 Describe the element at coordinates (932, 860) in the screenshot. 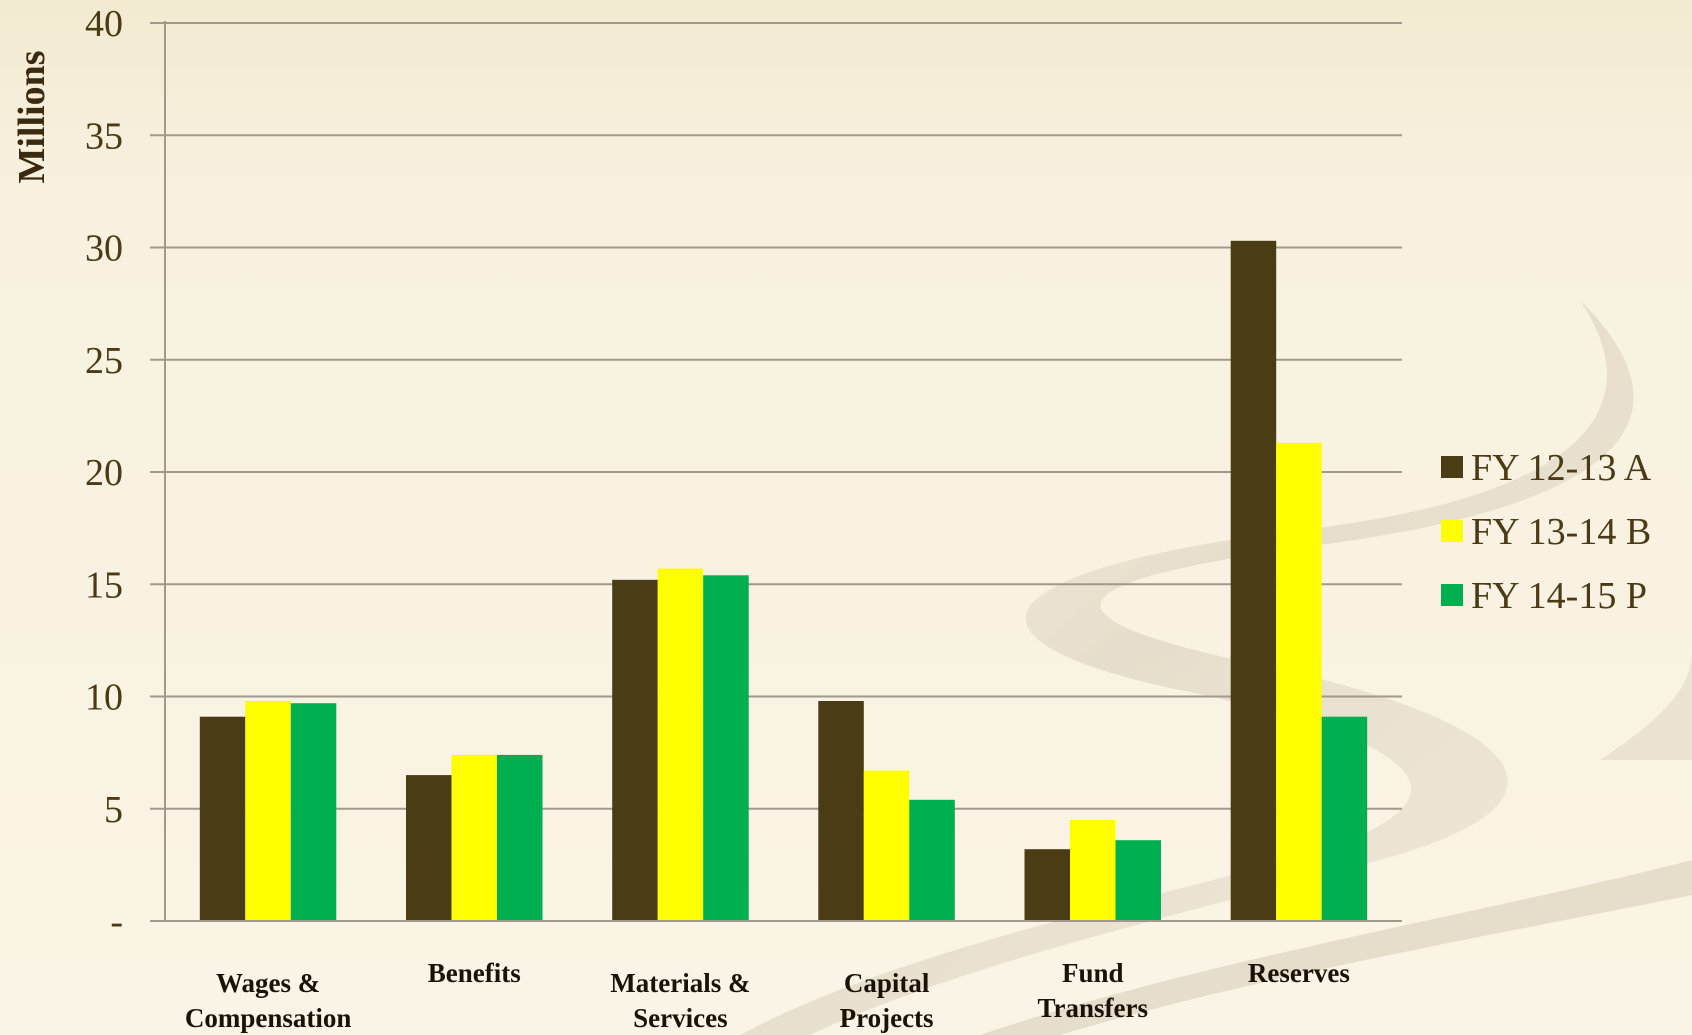

I see `bar-series2-cat3` at that location.